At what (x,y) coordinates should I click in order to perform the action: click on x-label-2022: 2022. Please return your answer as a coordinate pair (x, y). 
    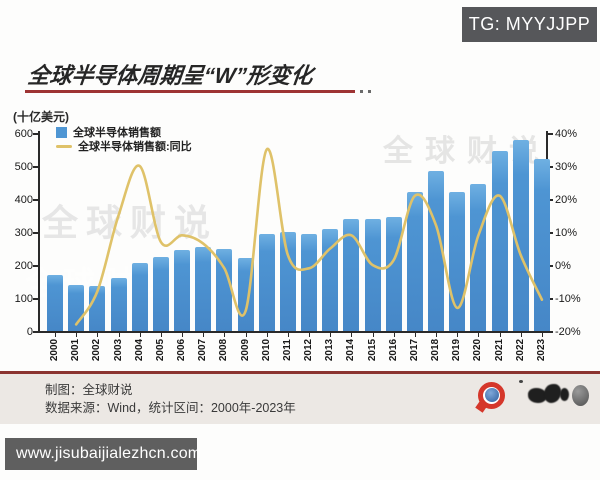
    Looking at the image, I should click on (520, 350).